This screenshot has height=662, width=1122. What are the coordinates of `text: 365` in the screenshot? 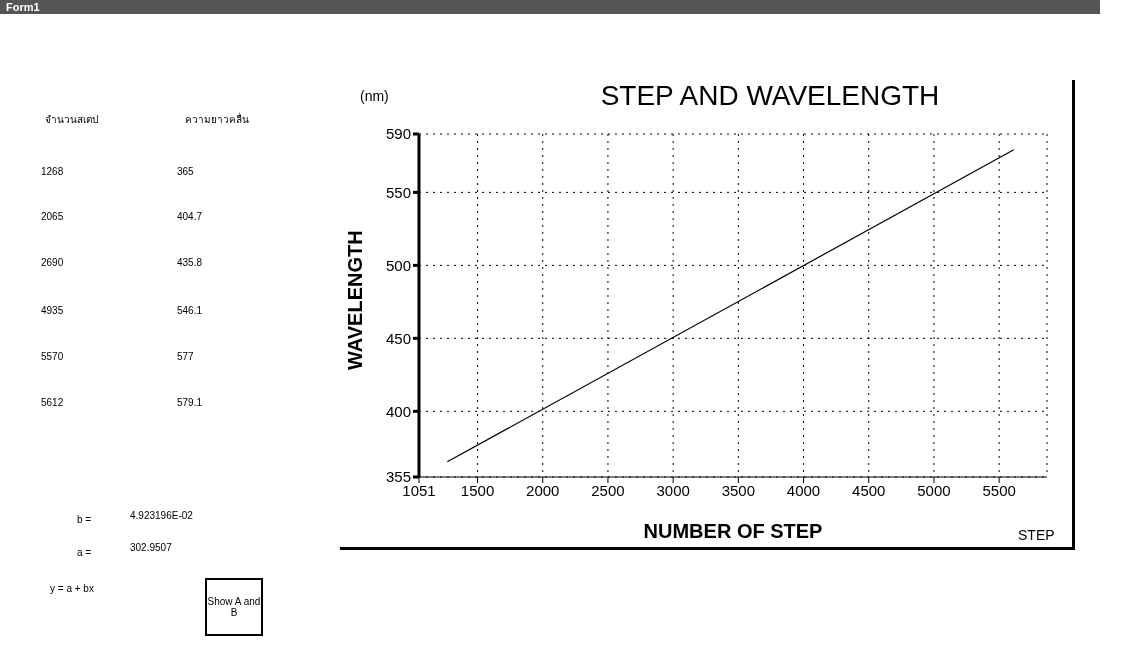 It's located at (185, 171).